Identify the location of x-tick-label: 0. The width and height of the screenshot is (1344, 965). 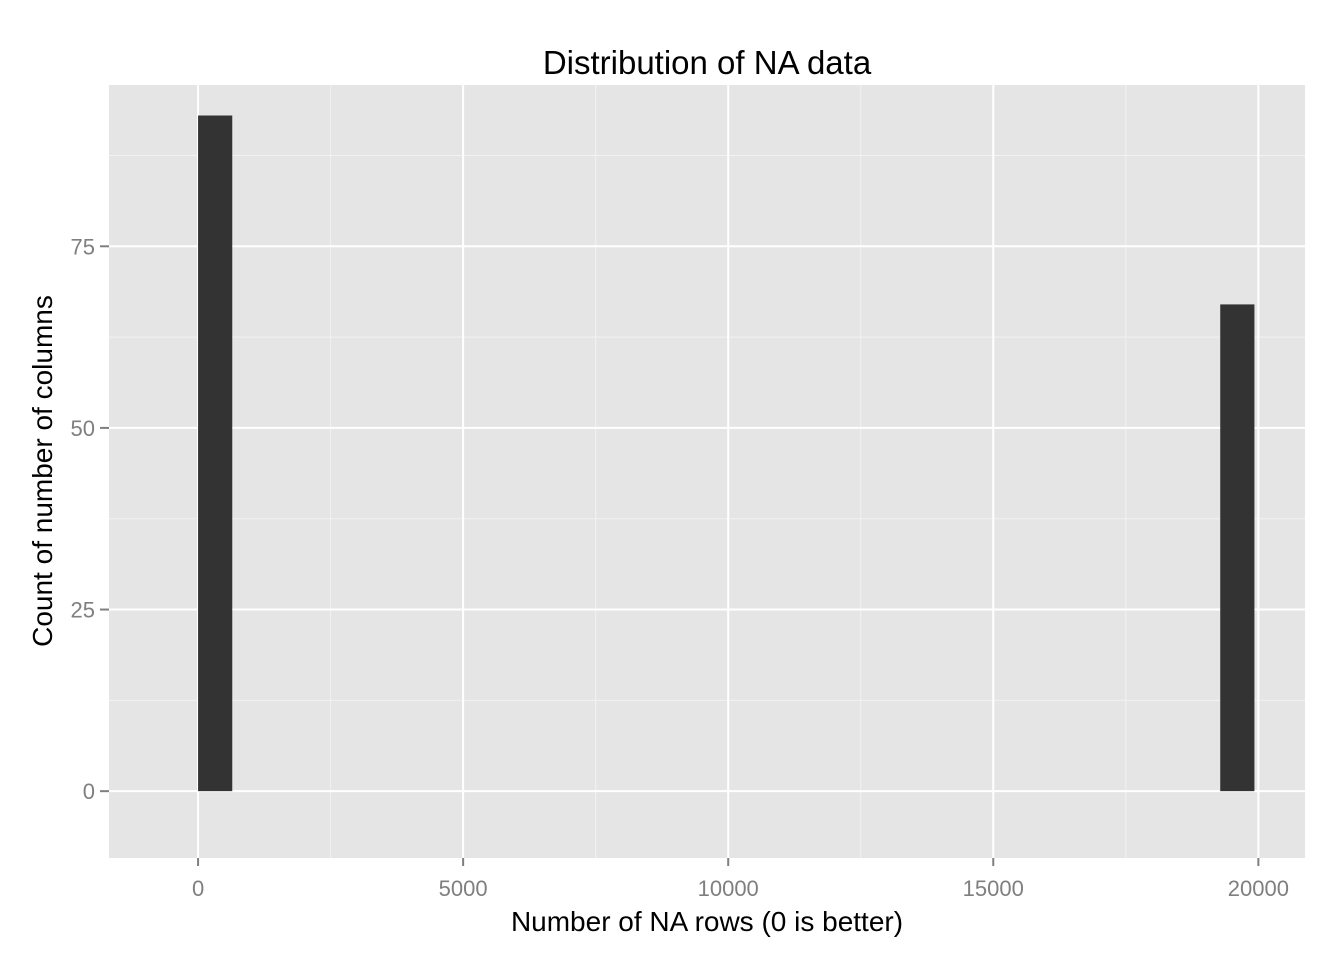
(198, 888).